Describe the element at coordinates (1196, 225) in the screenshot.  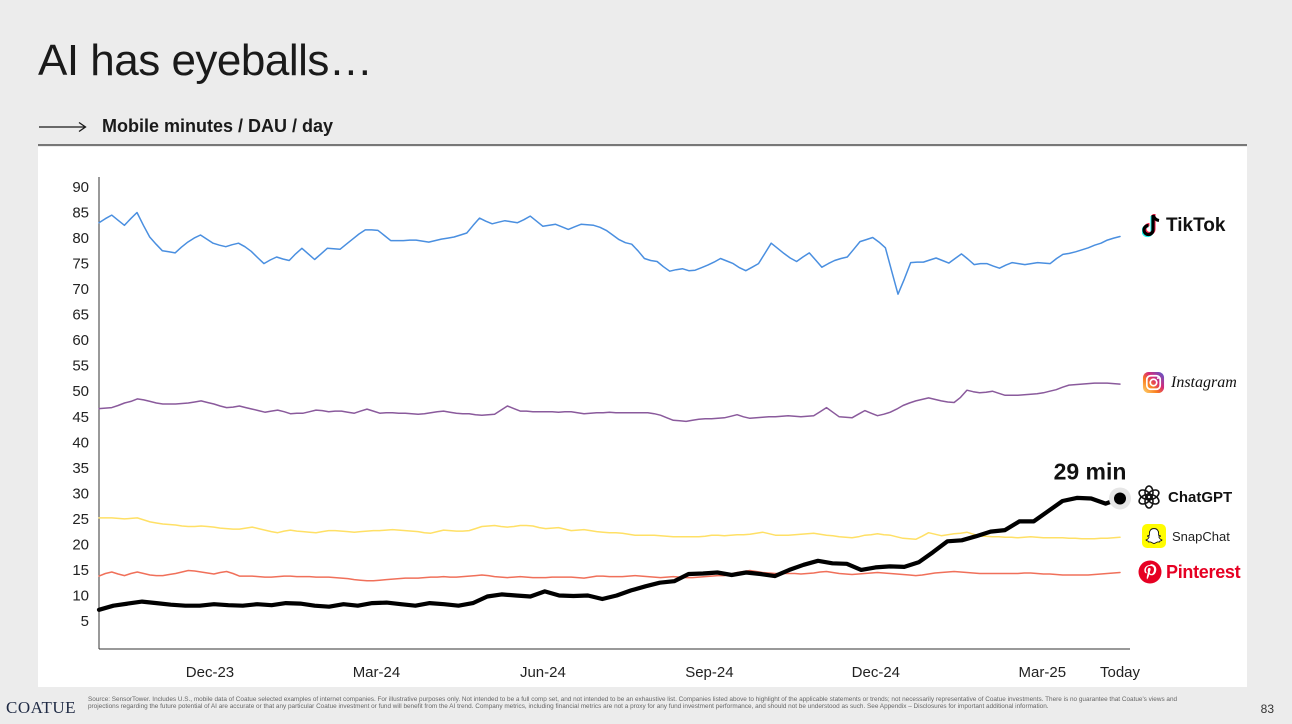
I see `legend-tiktok-label: TikTok` at that location.